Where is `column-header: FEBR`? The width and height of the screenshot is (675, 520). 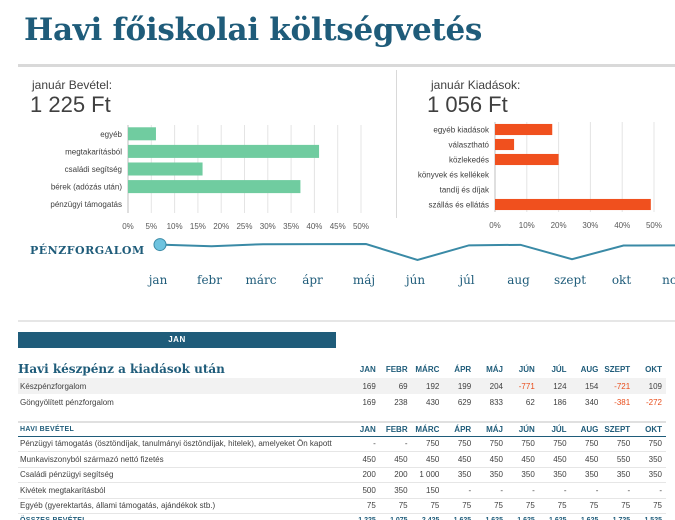
column-header: FEBR is located at coordinates (396, 369).